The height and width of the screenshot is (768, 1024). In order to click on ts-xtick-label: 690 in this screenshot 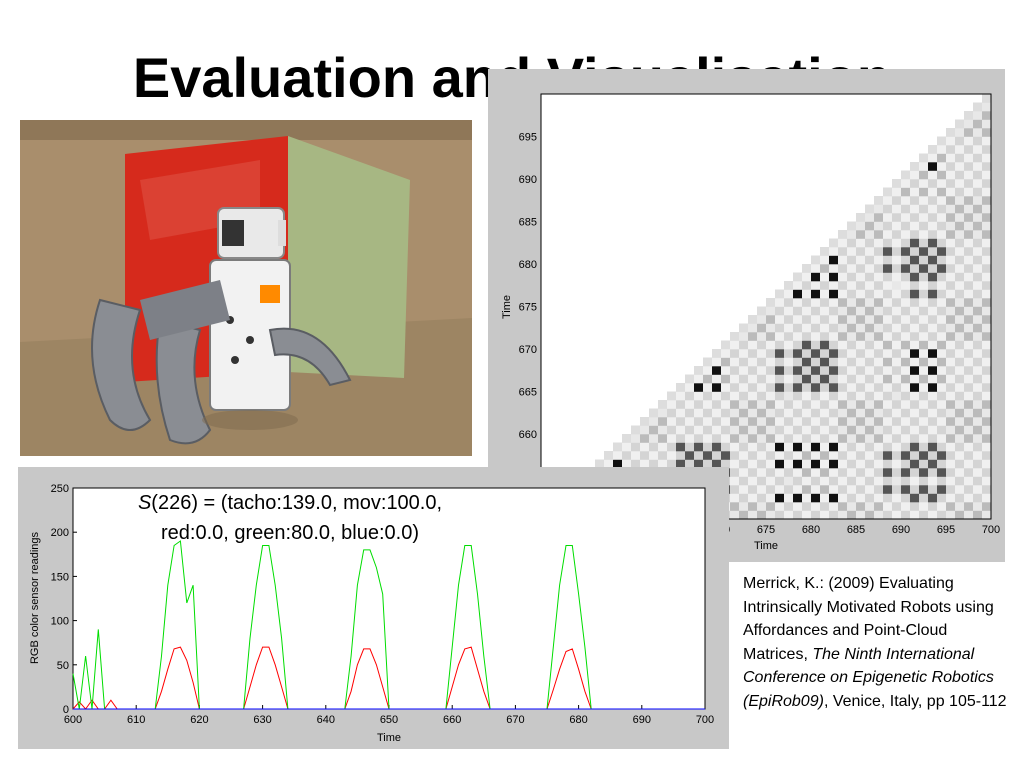, I will do `click(642, 720)`.